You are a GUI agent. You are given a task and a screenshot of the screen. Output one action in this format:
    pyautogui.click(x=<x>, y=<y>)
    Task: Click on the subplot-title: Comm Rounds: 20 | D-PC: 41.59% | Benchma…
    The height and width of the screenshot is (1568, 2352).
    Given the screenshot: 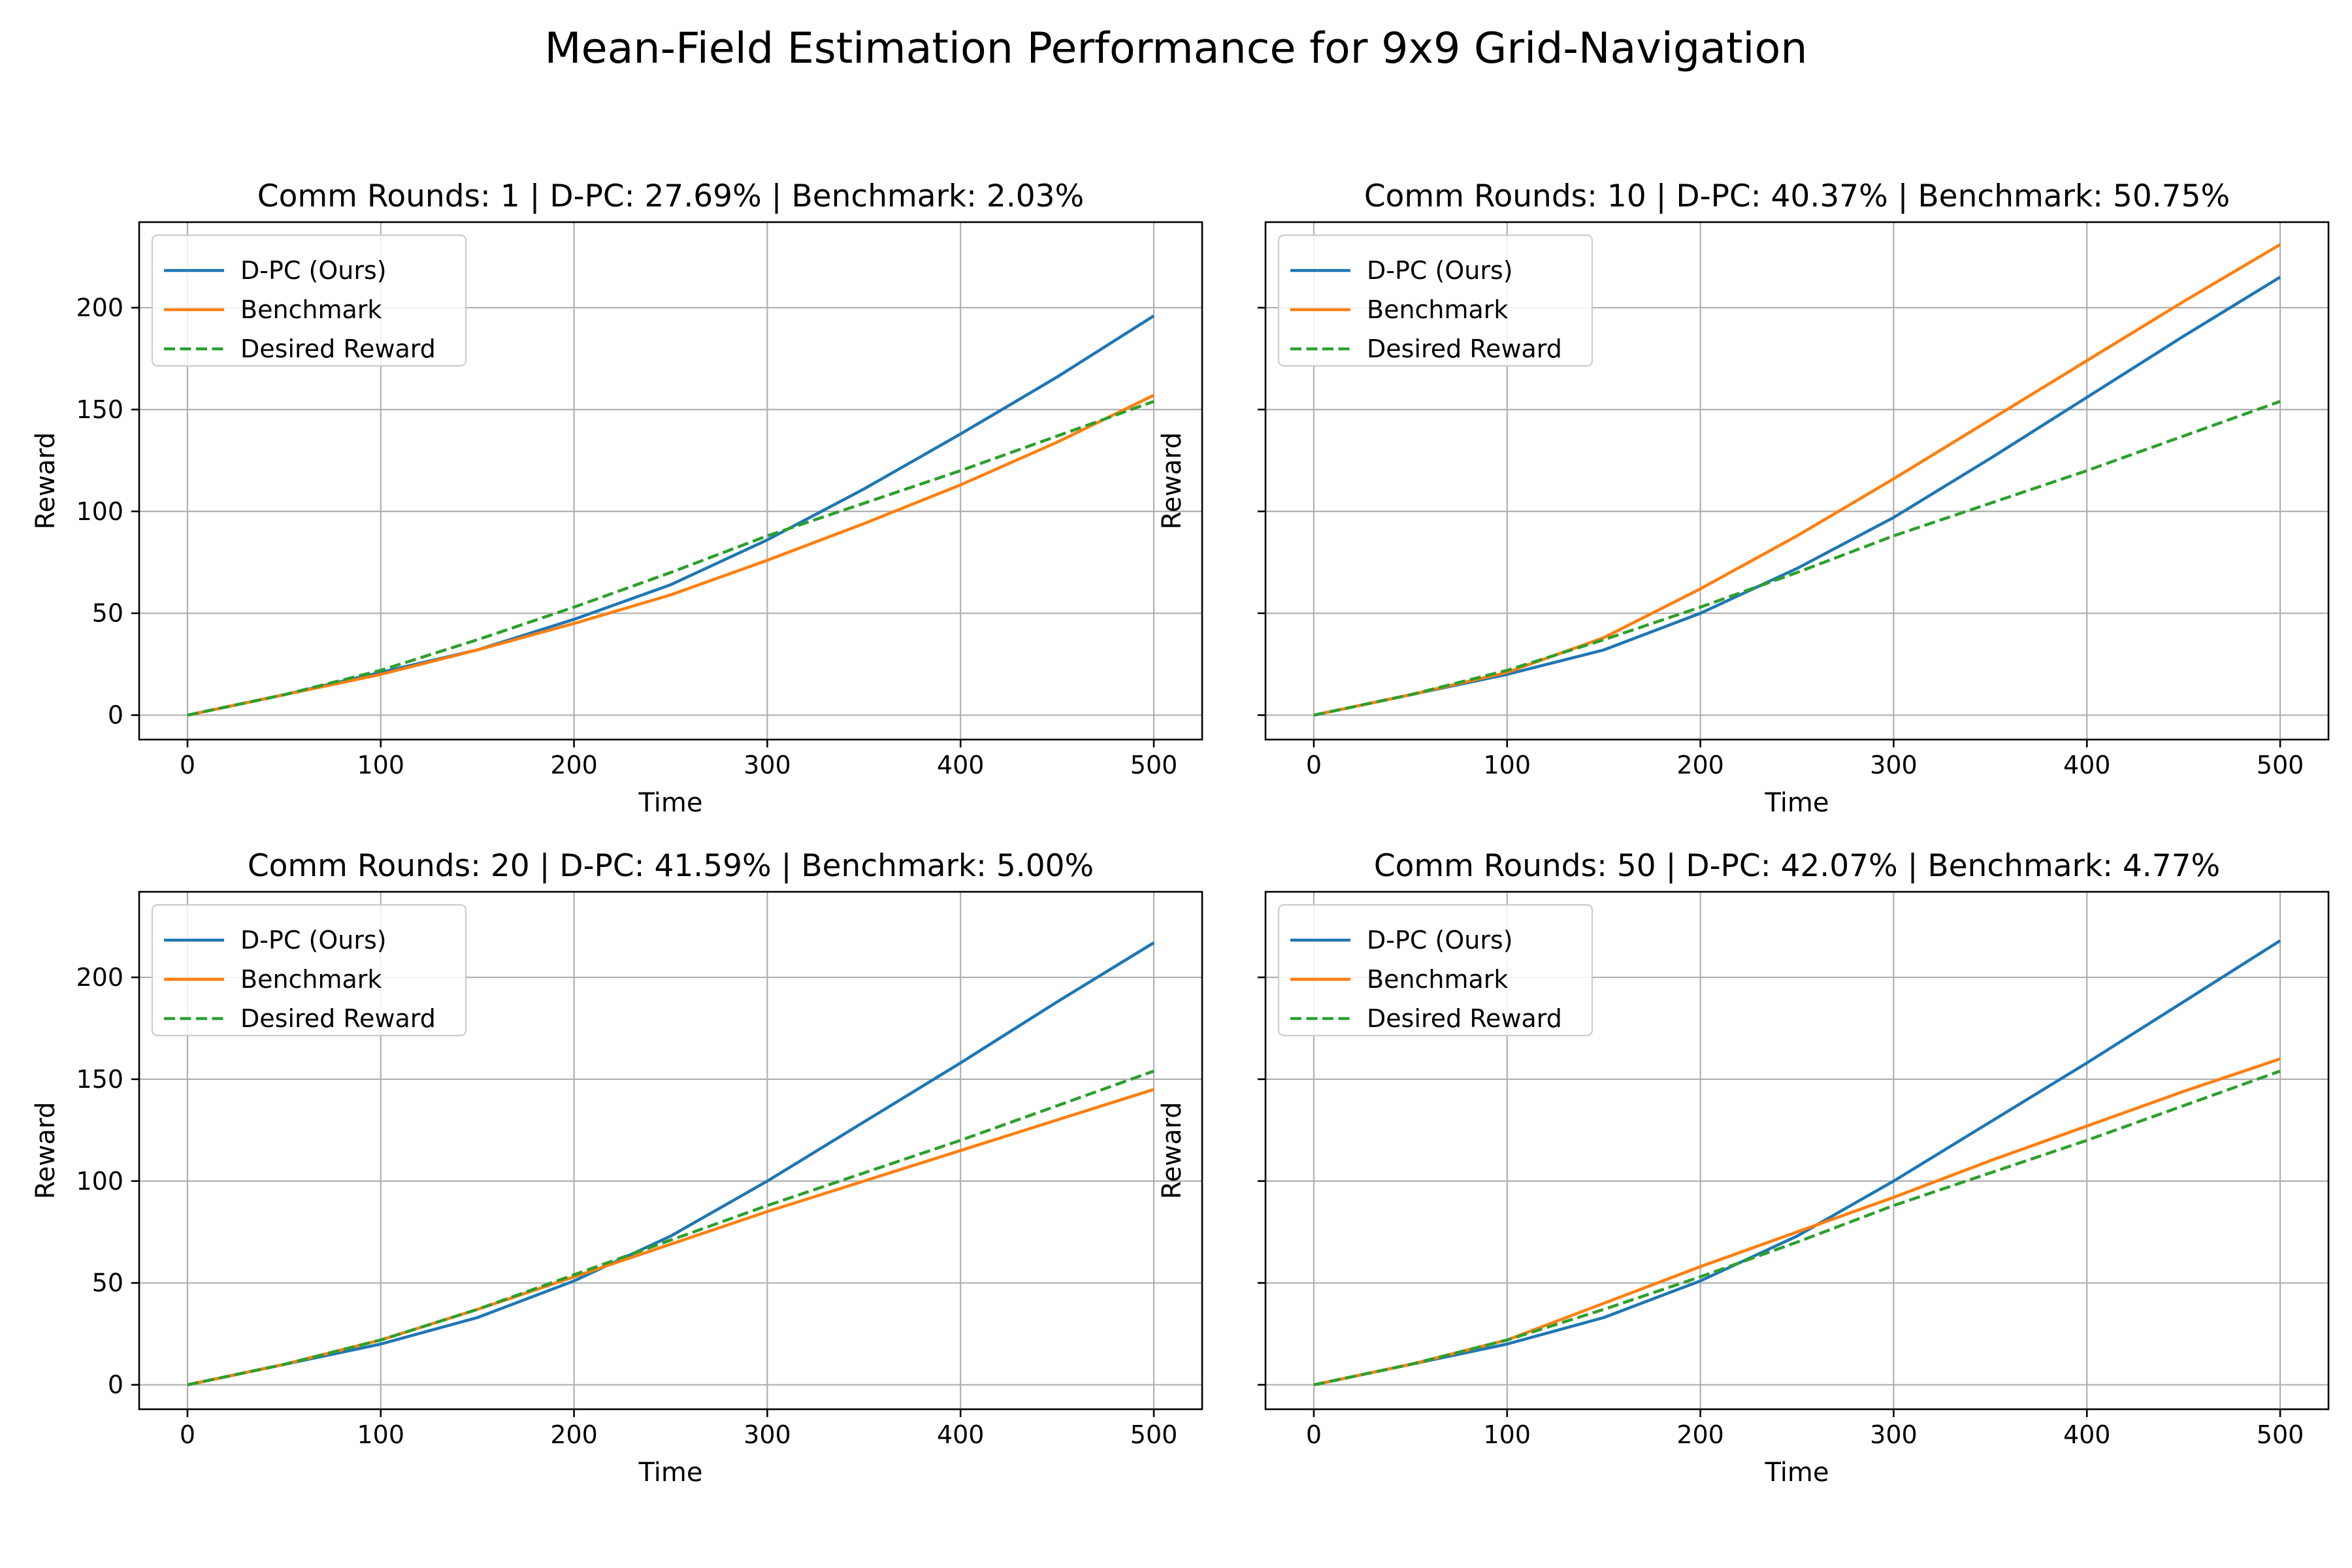 What is the action you would take?
    pyautogui.click(x=671, y=866)
    